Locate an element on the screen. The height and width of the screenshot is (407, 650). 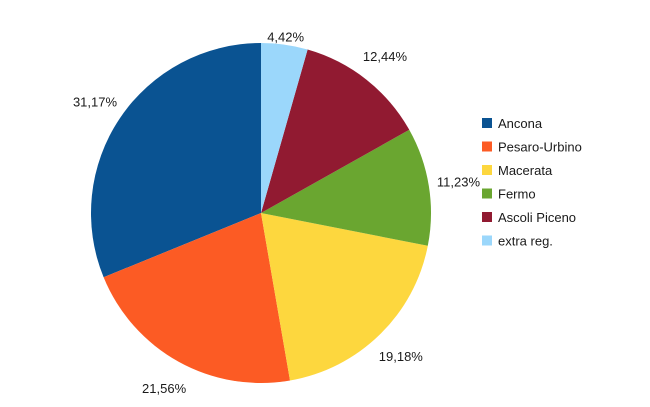
pie-slice-pesaro-urbino is located at coordinates (197, 298).